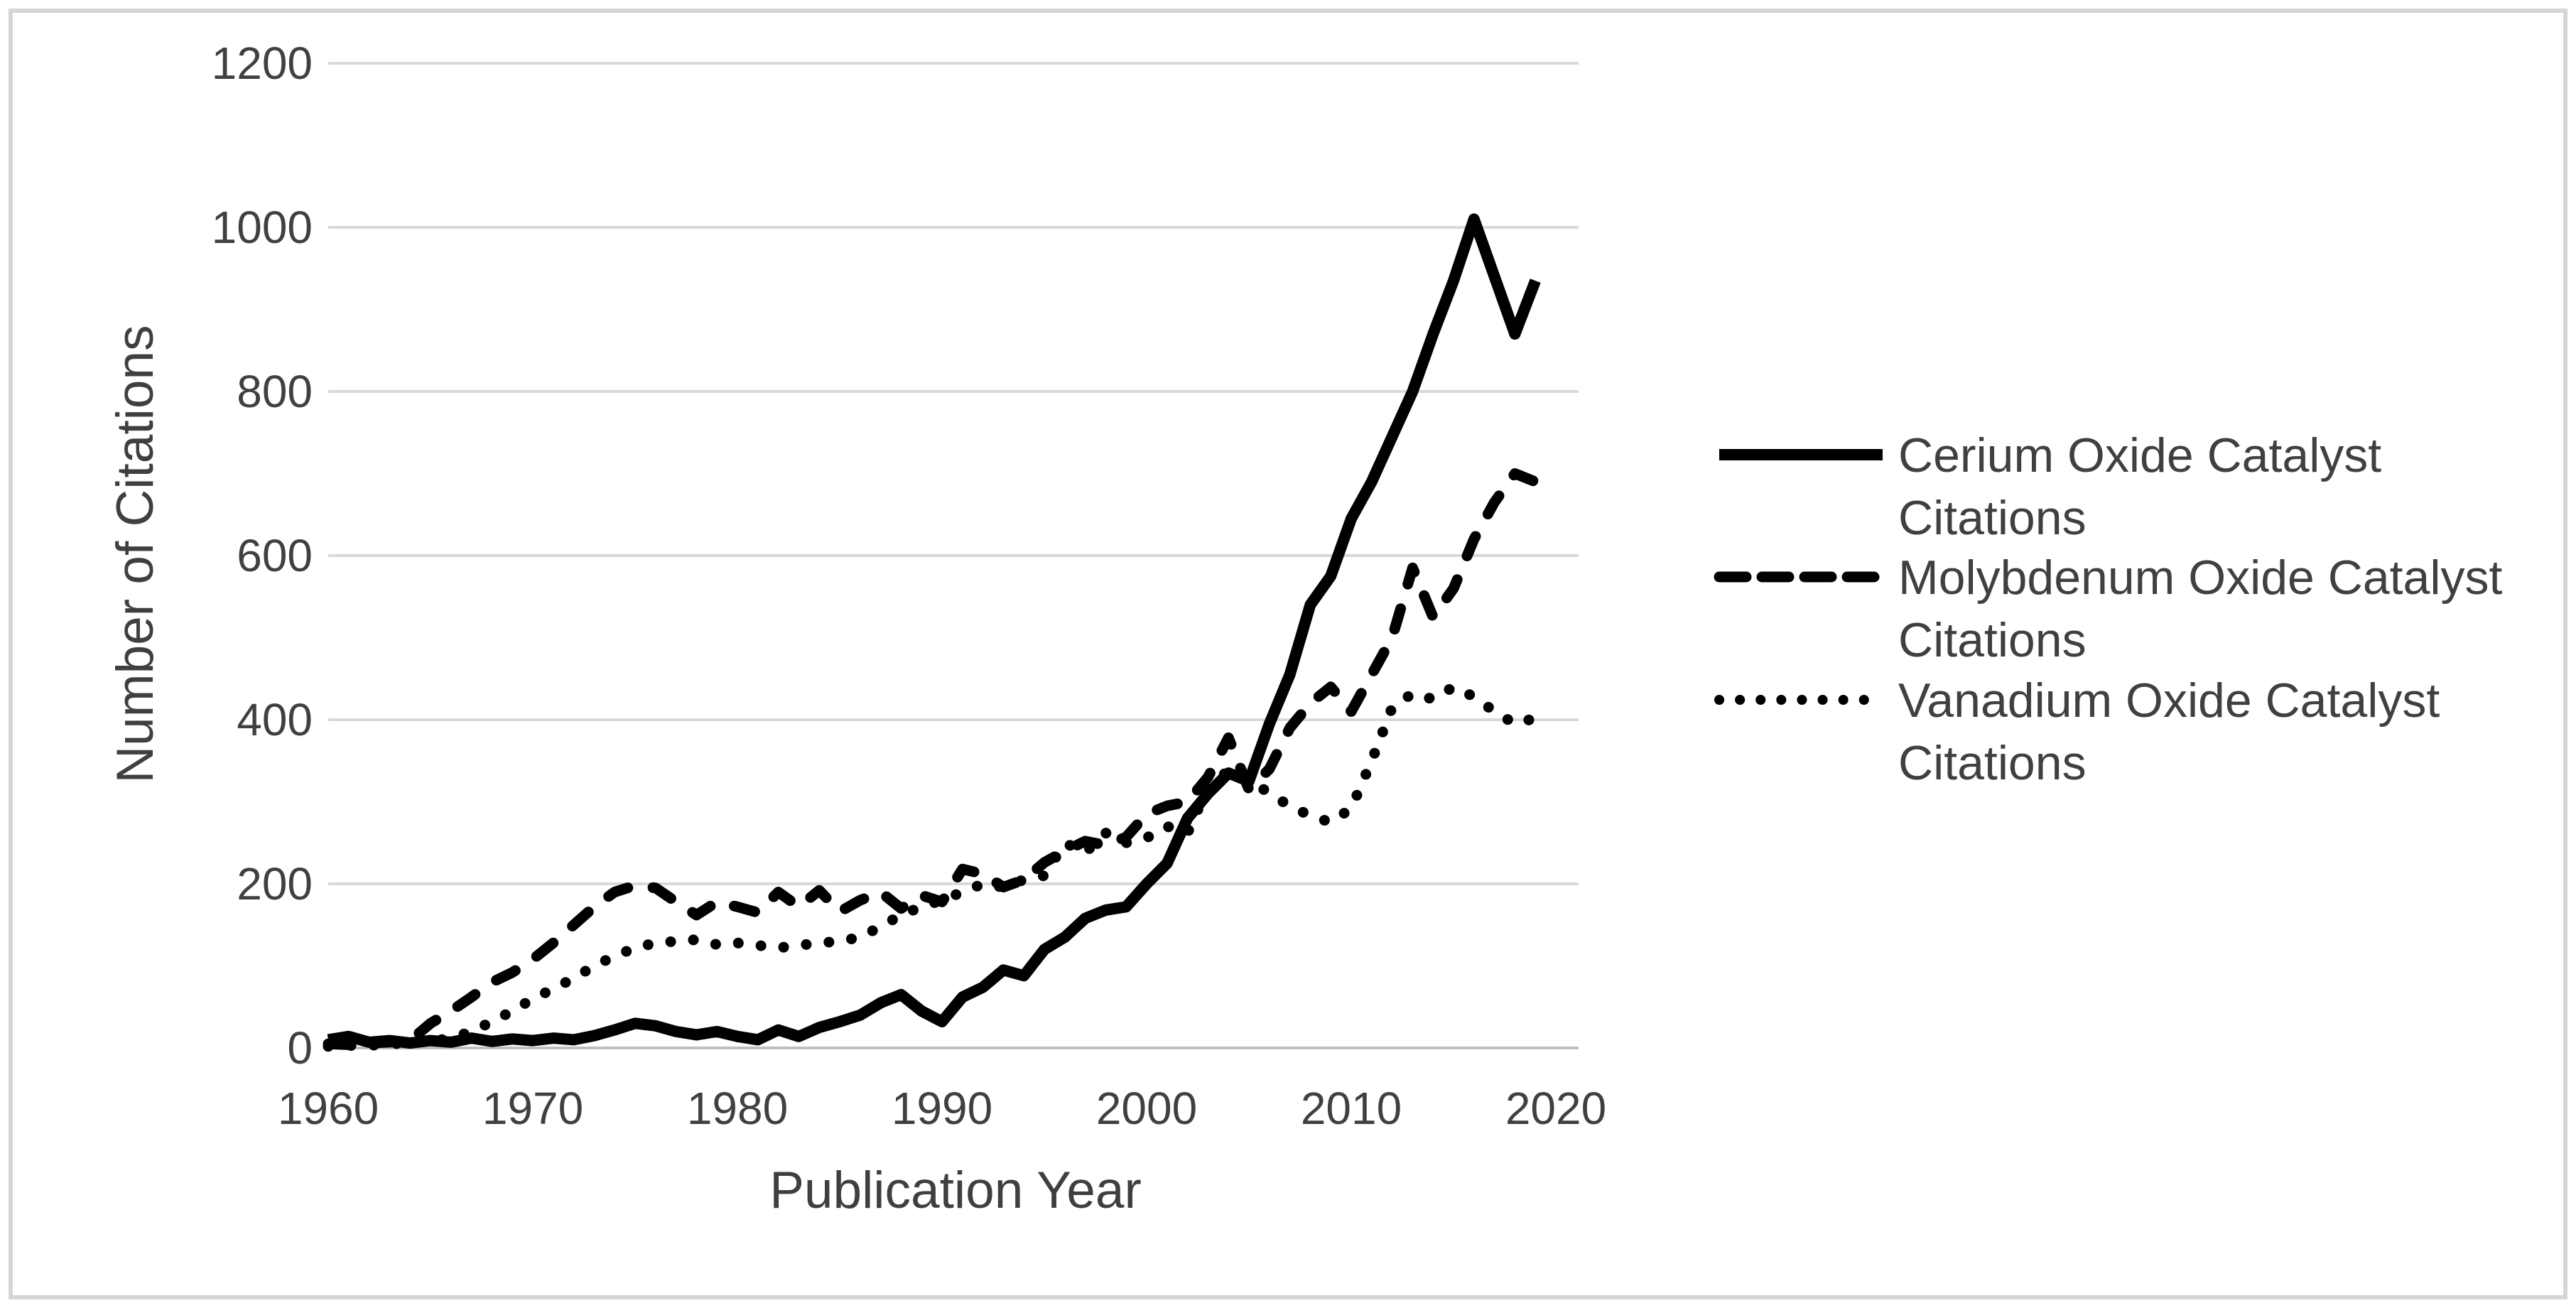 This screenshot has width=2576, height=1308. Describe the element at coordinates (275, 391) in the screenshot. I see `y-tick-label: 800` at that location.